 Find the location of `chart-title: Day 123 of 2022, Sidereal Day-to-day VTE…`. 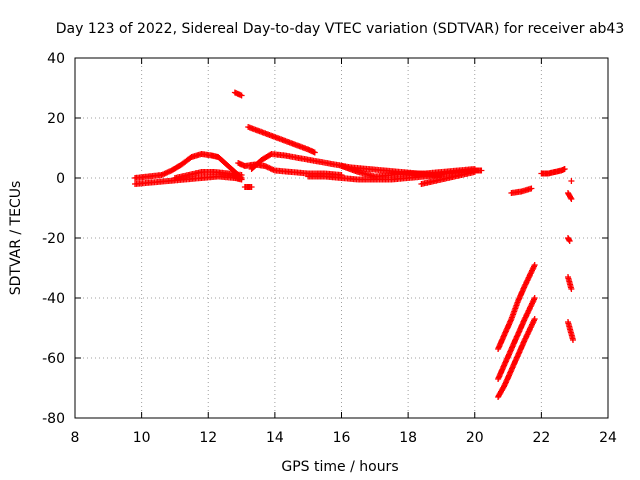

chart-title: Day 123 of 2022, Sidereal Day-to-day VTE… is located at coordinates (340, 29).